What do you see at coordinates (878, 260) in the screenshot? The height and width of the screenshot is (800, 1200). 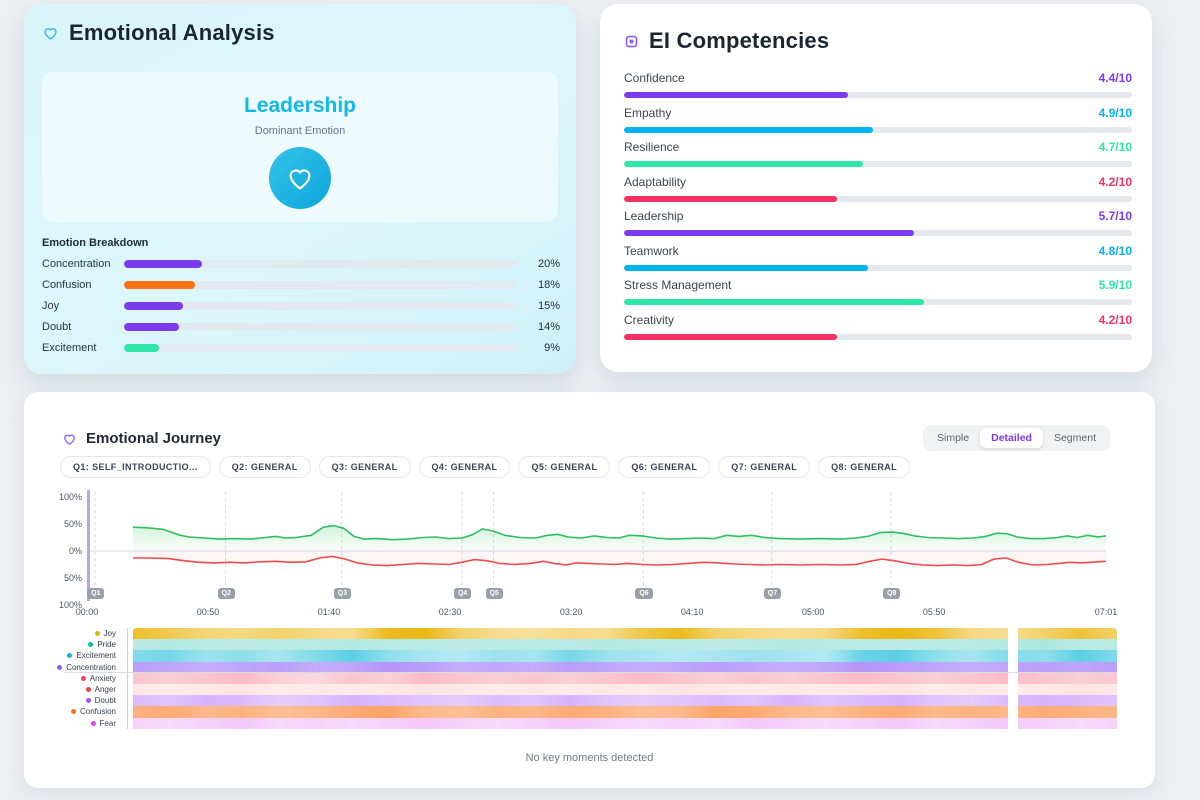 I see `competency-row: Teamwork 4.8/10` at bounding box center [878, 260].